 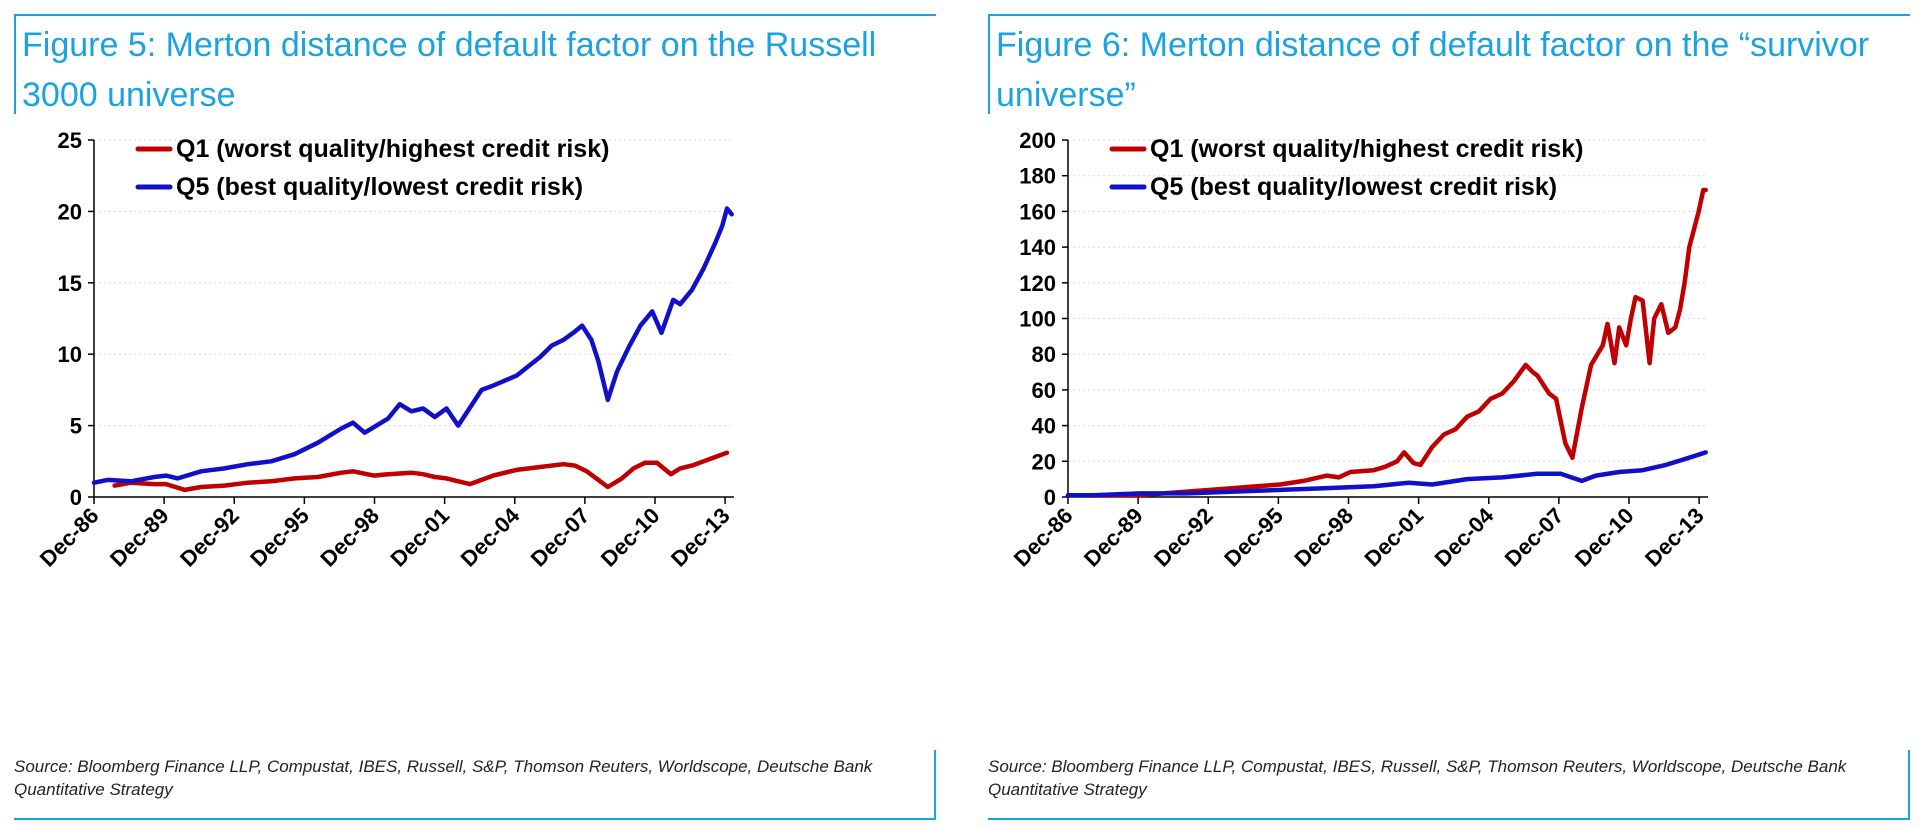 What do you see at coordinates (1044, 354) in the screenshot?
I see `y-tick-label: 80` at bounding box center [1044, 354].